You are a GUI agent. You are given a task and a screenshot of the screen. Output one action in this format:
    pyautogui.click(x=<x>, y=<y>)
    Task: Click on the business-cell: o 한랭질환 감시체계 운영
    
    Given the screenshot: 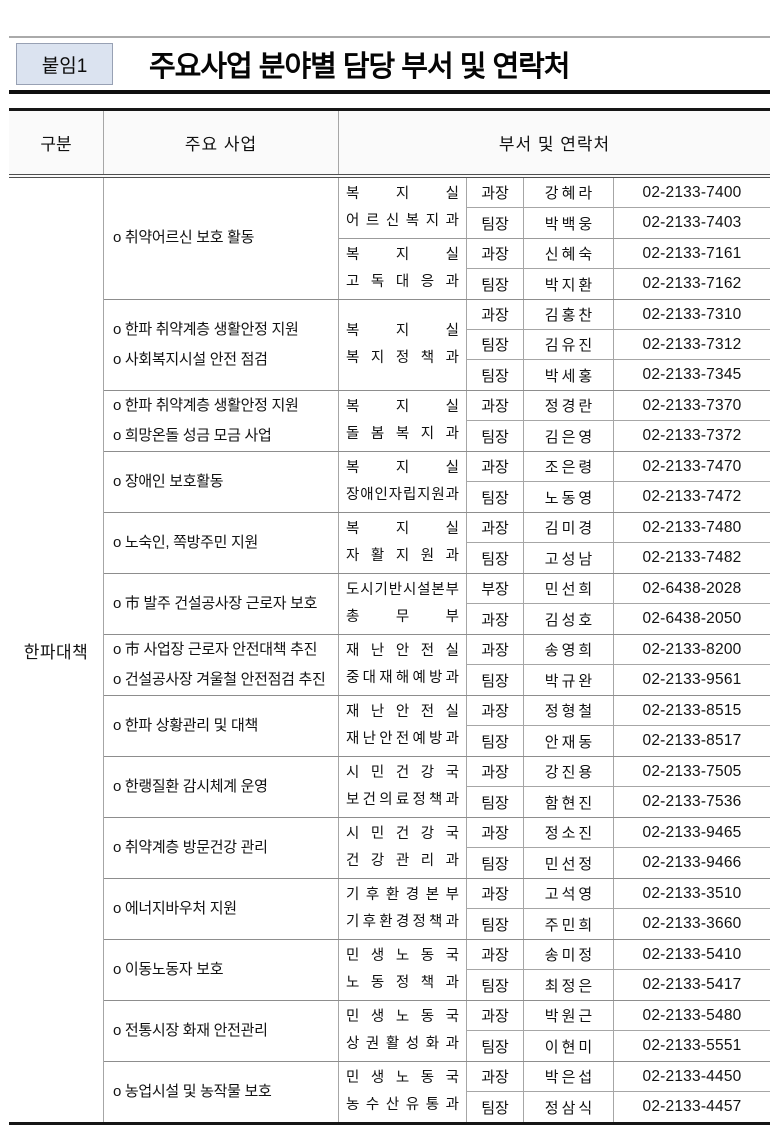 What is the action you would take?
    pyautogui.click(x=221, y=787)
    